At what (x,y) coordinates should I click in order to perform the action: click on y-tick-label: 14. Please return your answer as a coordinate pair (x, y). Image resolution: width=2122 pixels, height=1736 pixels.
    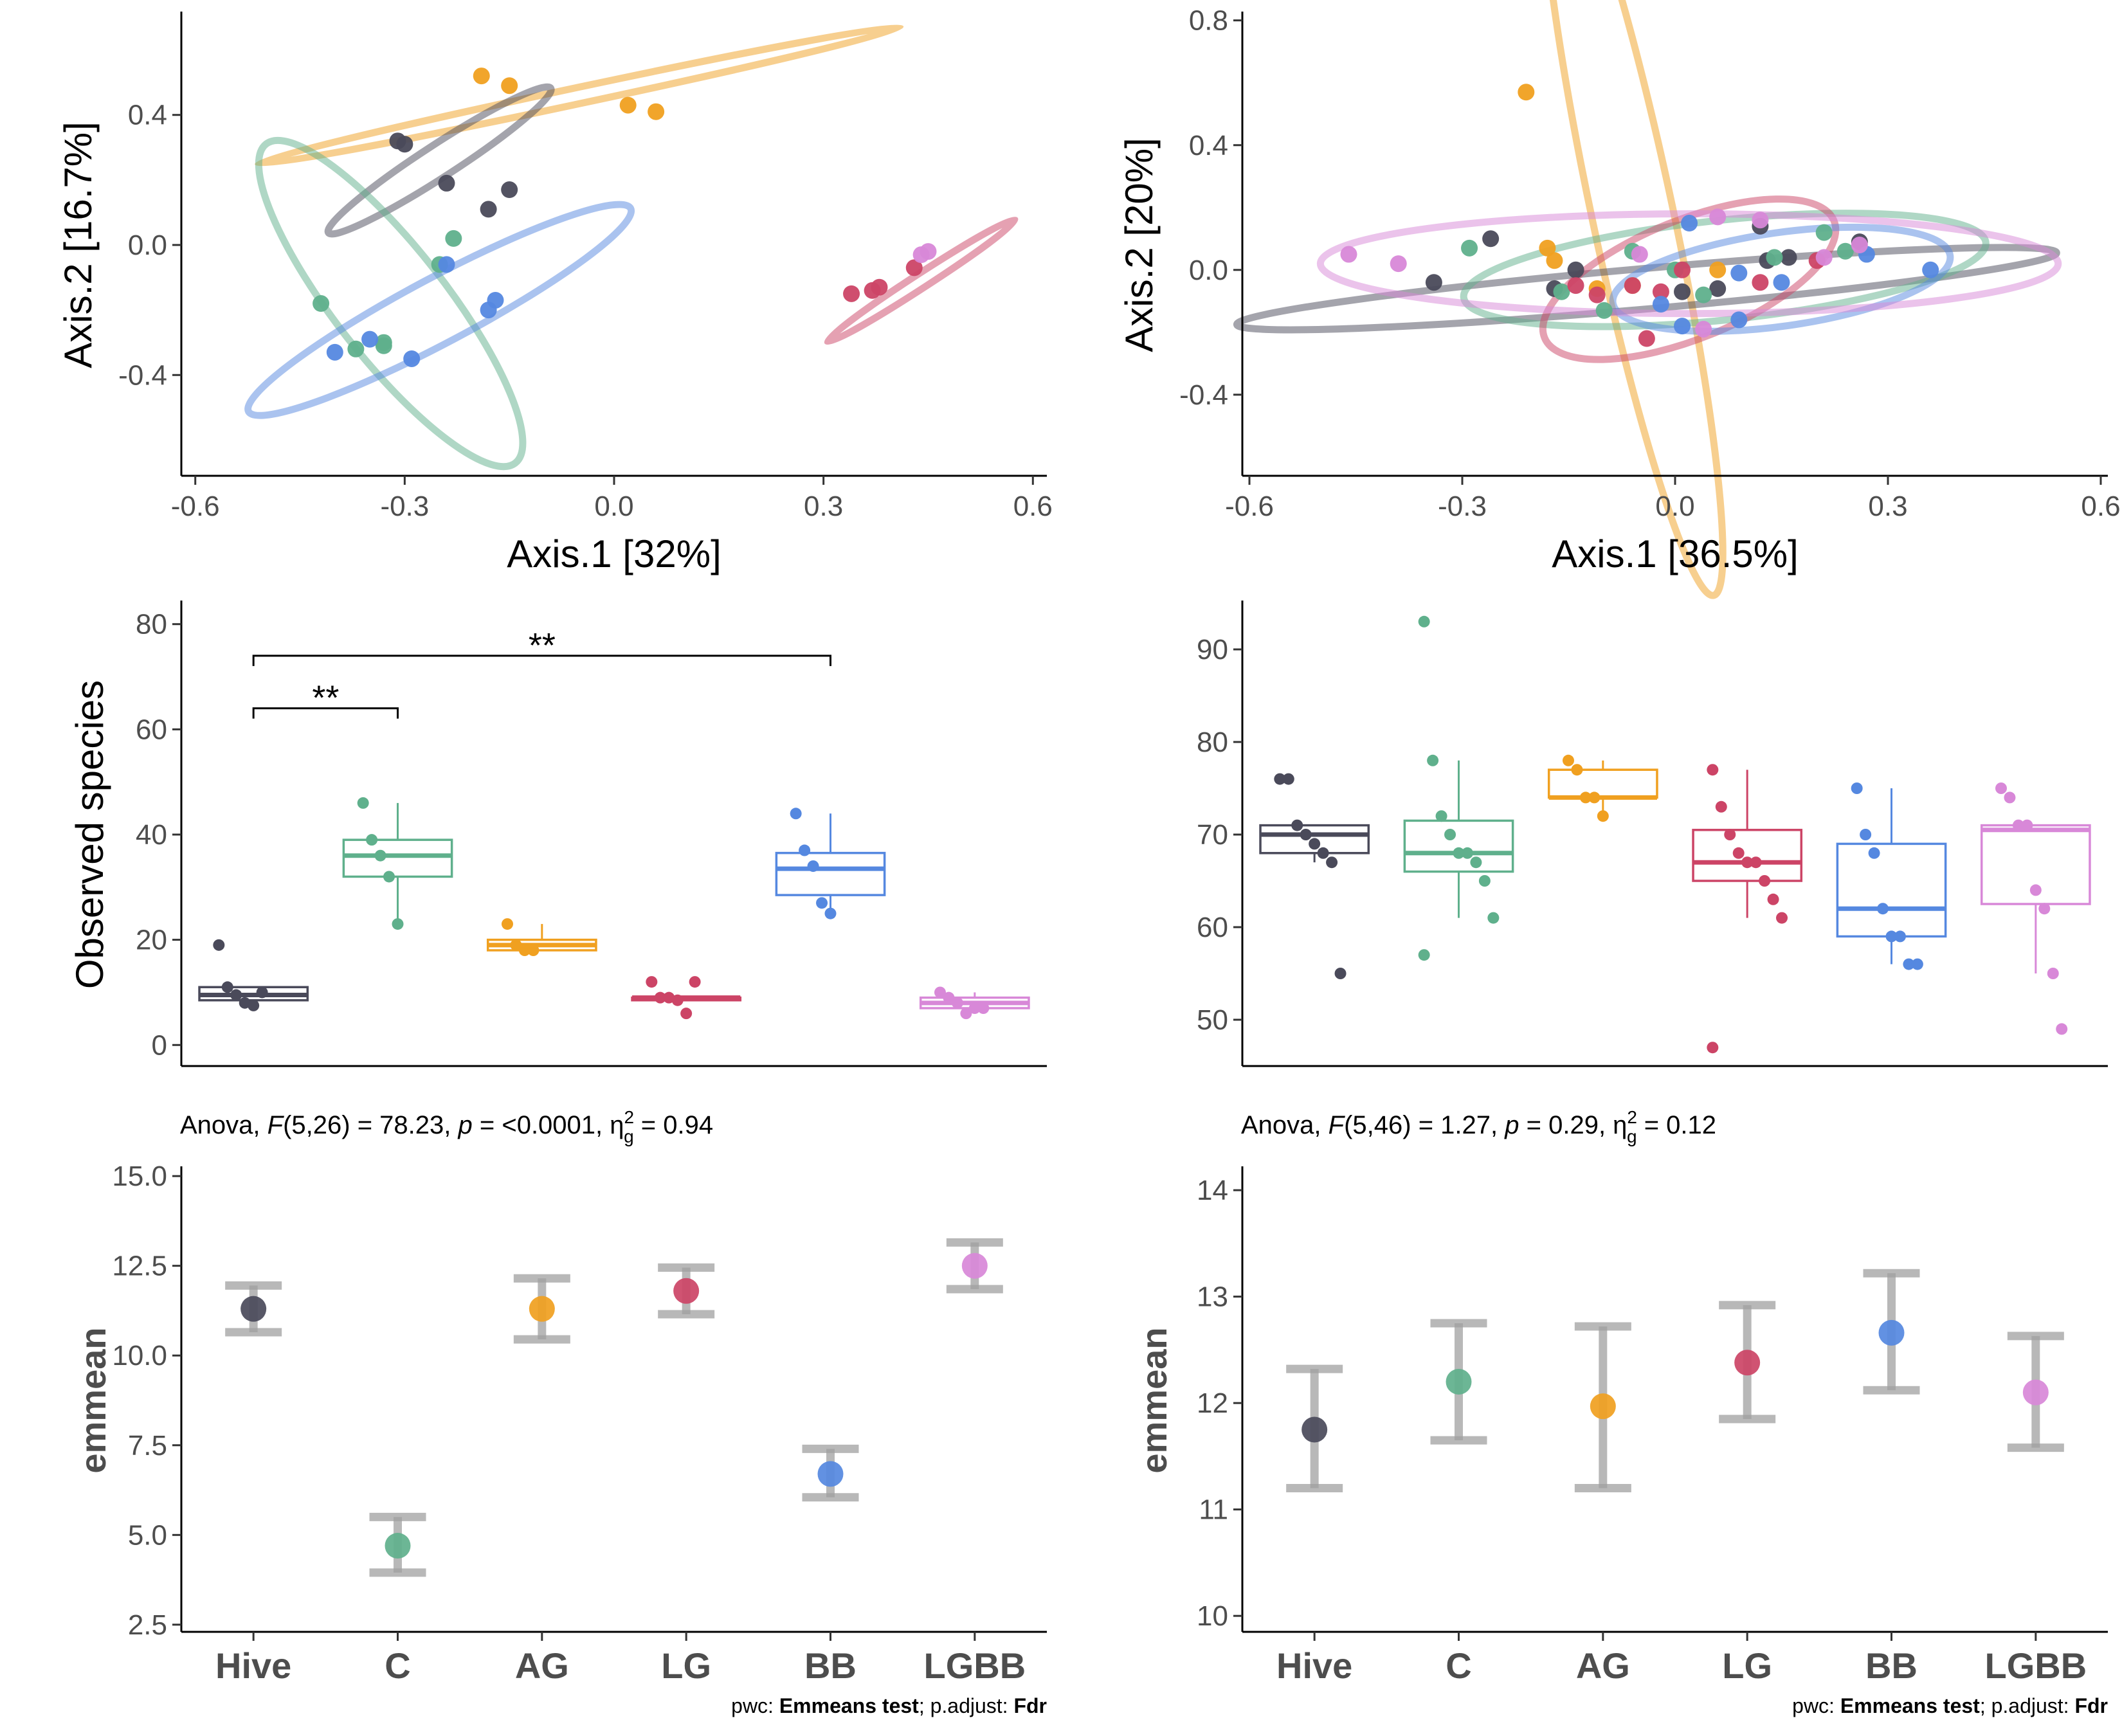
    Looking at the image, I should click on (1212, 1190).